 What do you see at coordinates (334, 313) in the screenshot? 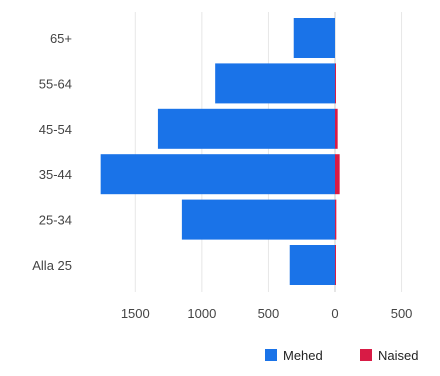
I see `x-tick-label: 0` at bounding box center [334, 313].